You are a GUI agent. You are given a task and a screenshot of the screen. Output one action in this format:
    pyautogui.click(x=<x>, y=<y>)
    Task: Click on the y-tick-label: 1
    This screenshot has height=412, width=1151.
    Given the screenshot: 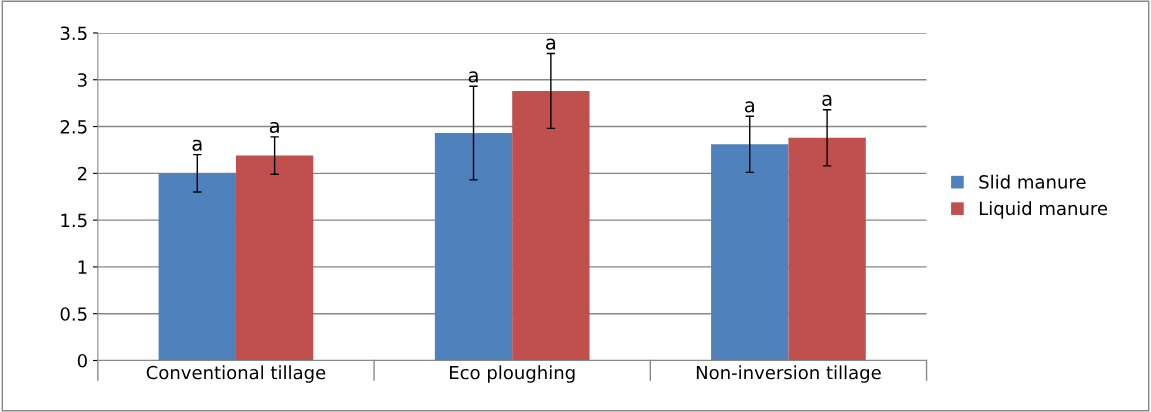 What is the action you would take?
    pyautogui.click(x=82, y=267)
    